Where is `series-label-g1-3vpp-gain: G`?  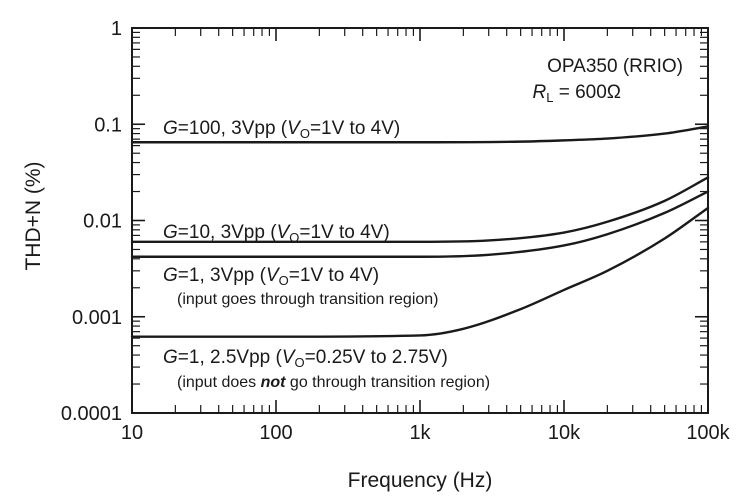
series-label-g1-3vpp-gain: G is located at coordinates (170, 275).